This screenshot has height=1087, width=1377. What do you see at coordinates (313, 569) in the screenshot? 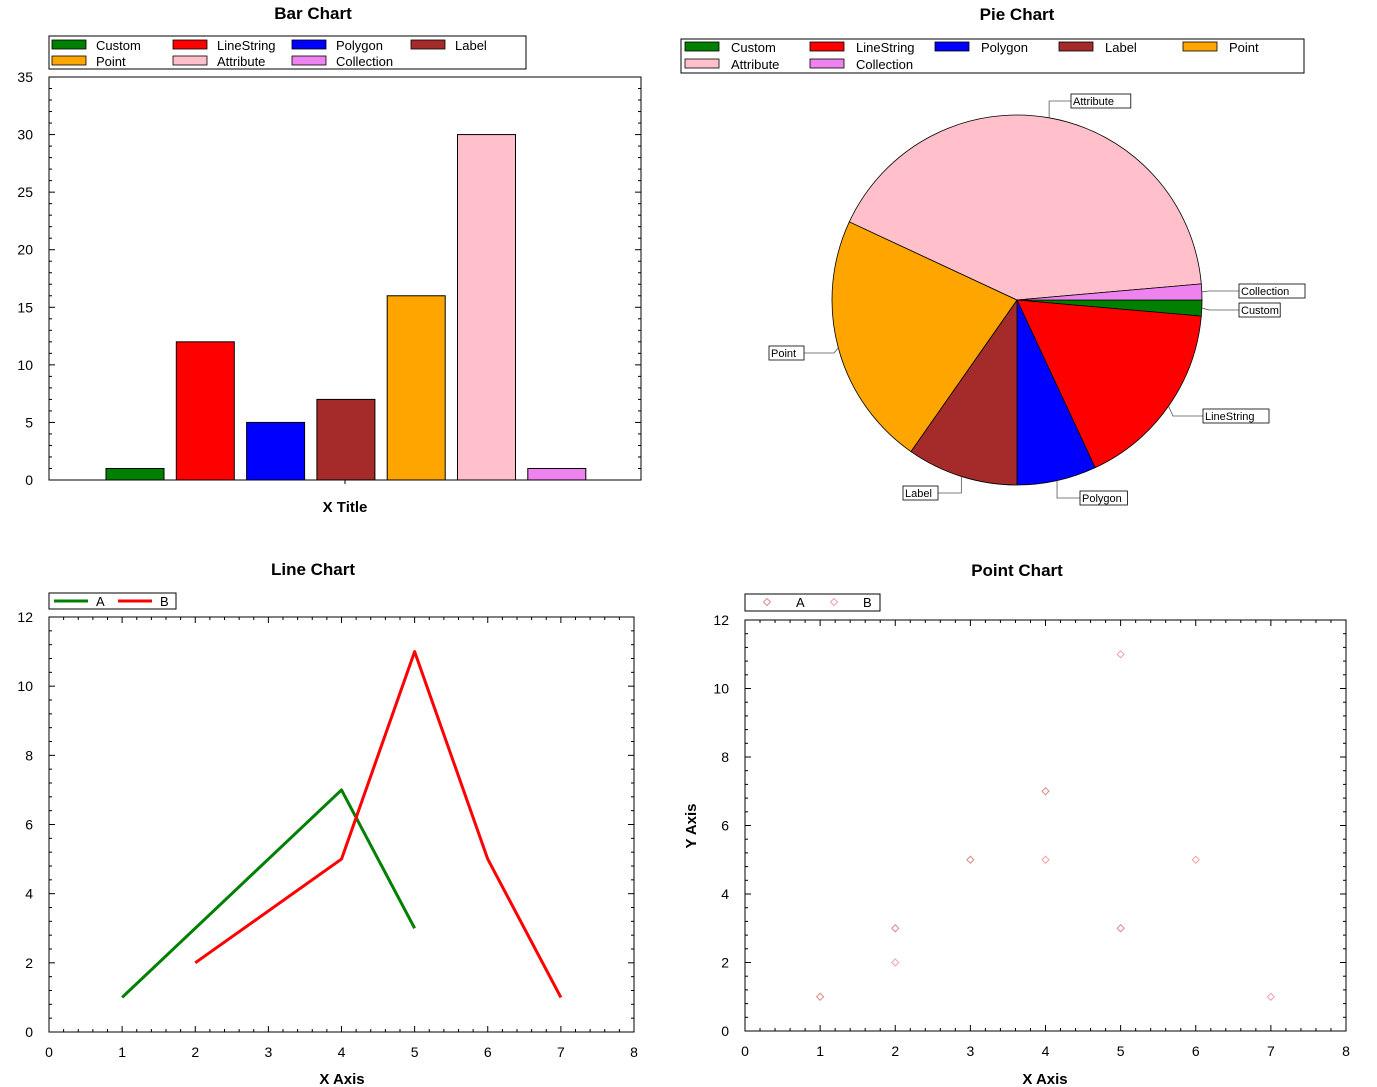
I see `line-chart-title: Line Chart` at bounding box center [313, 569].